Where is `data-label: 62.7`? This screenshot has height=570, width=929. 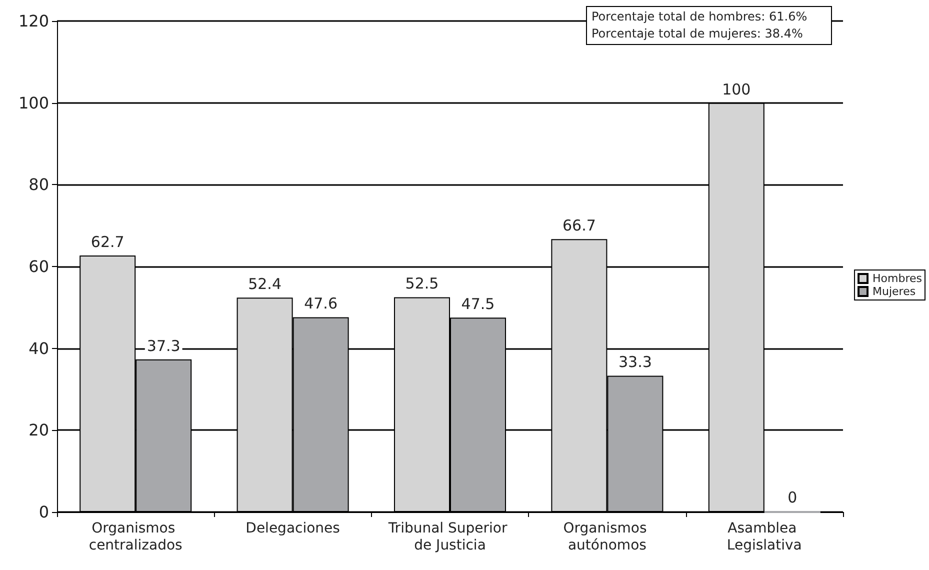
data-label: 62.7 is located at coordinates (107, 241).